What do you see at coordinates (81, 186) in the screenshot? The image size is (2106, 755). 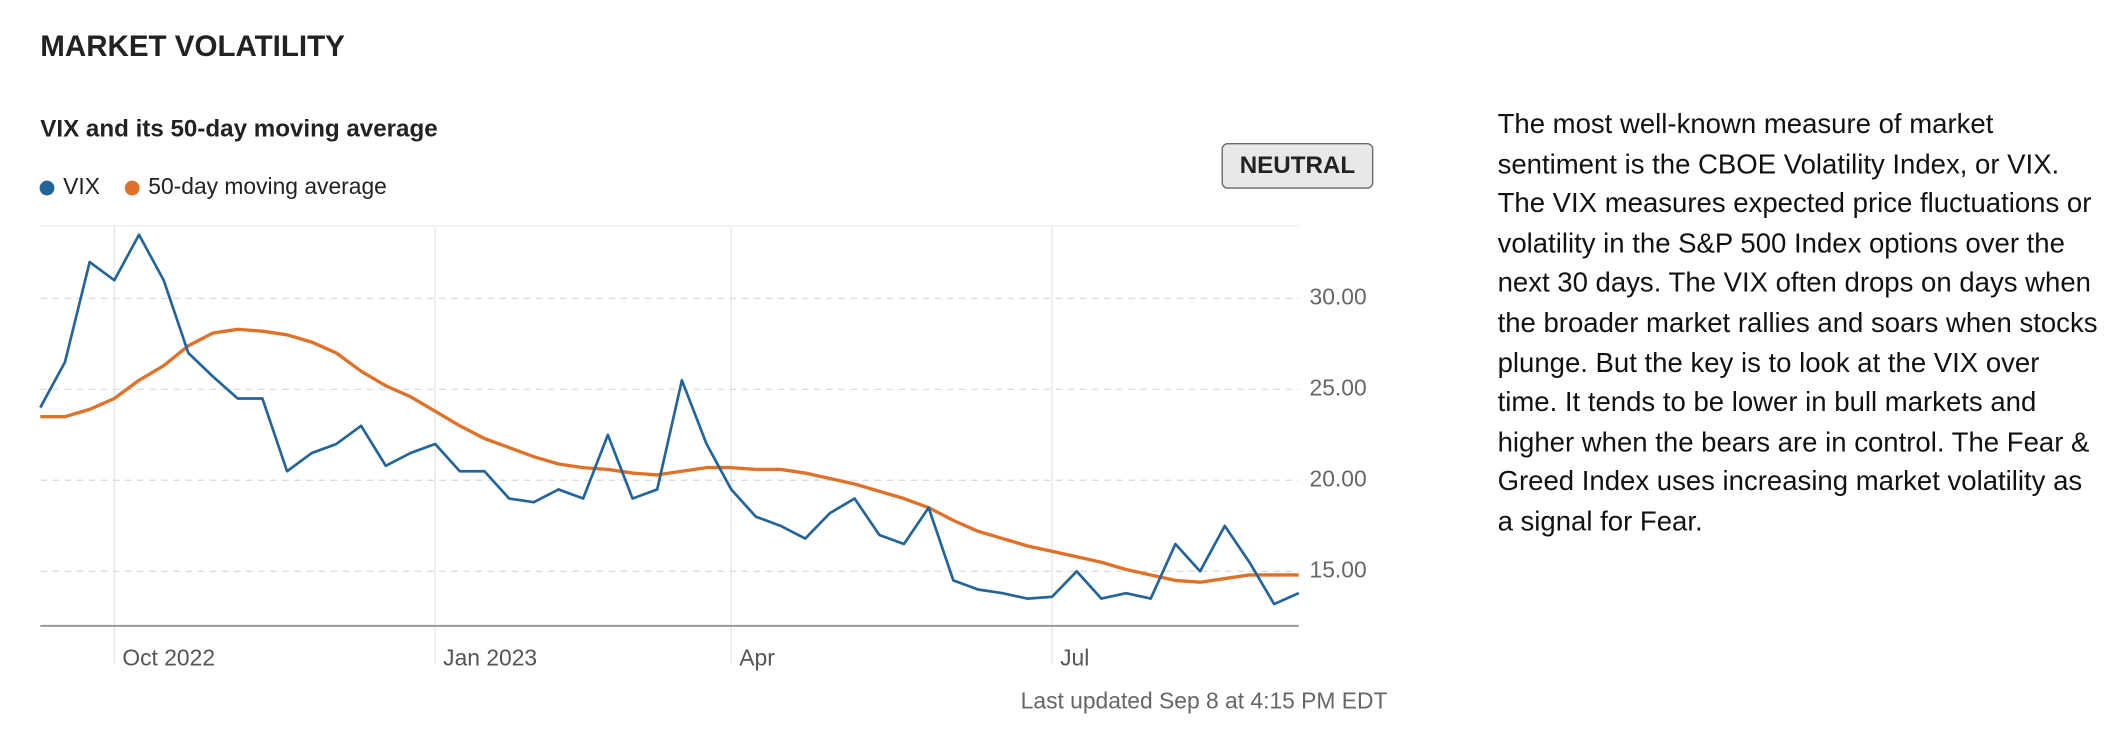 I see `legend-label: VIX` at bounding box center [81, 186].